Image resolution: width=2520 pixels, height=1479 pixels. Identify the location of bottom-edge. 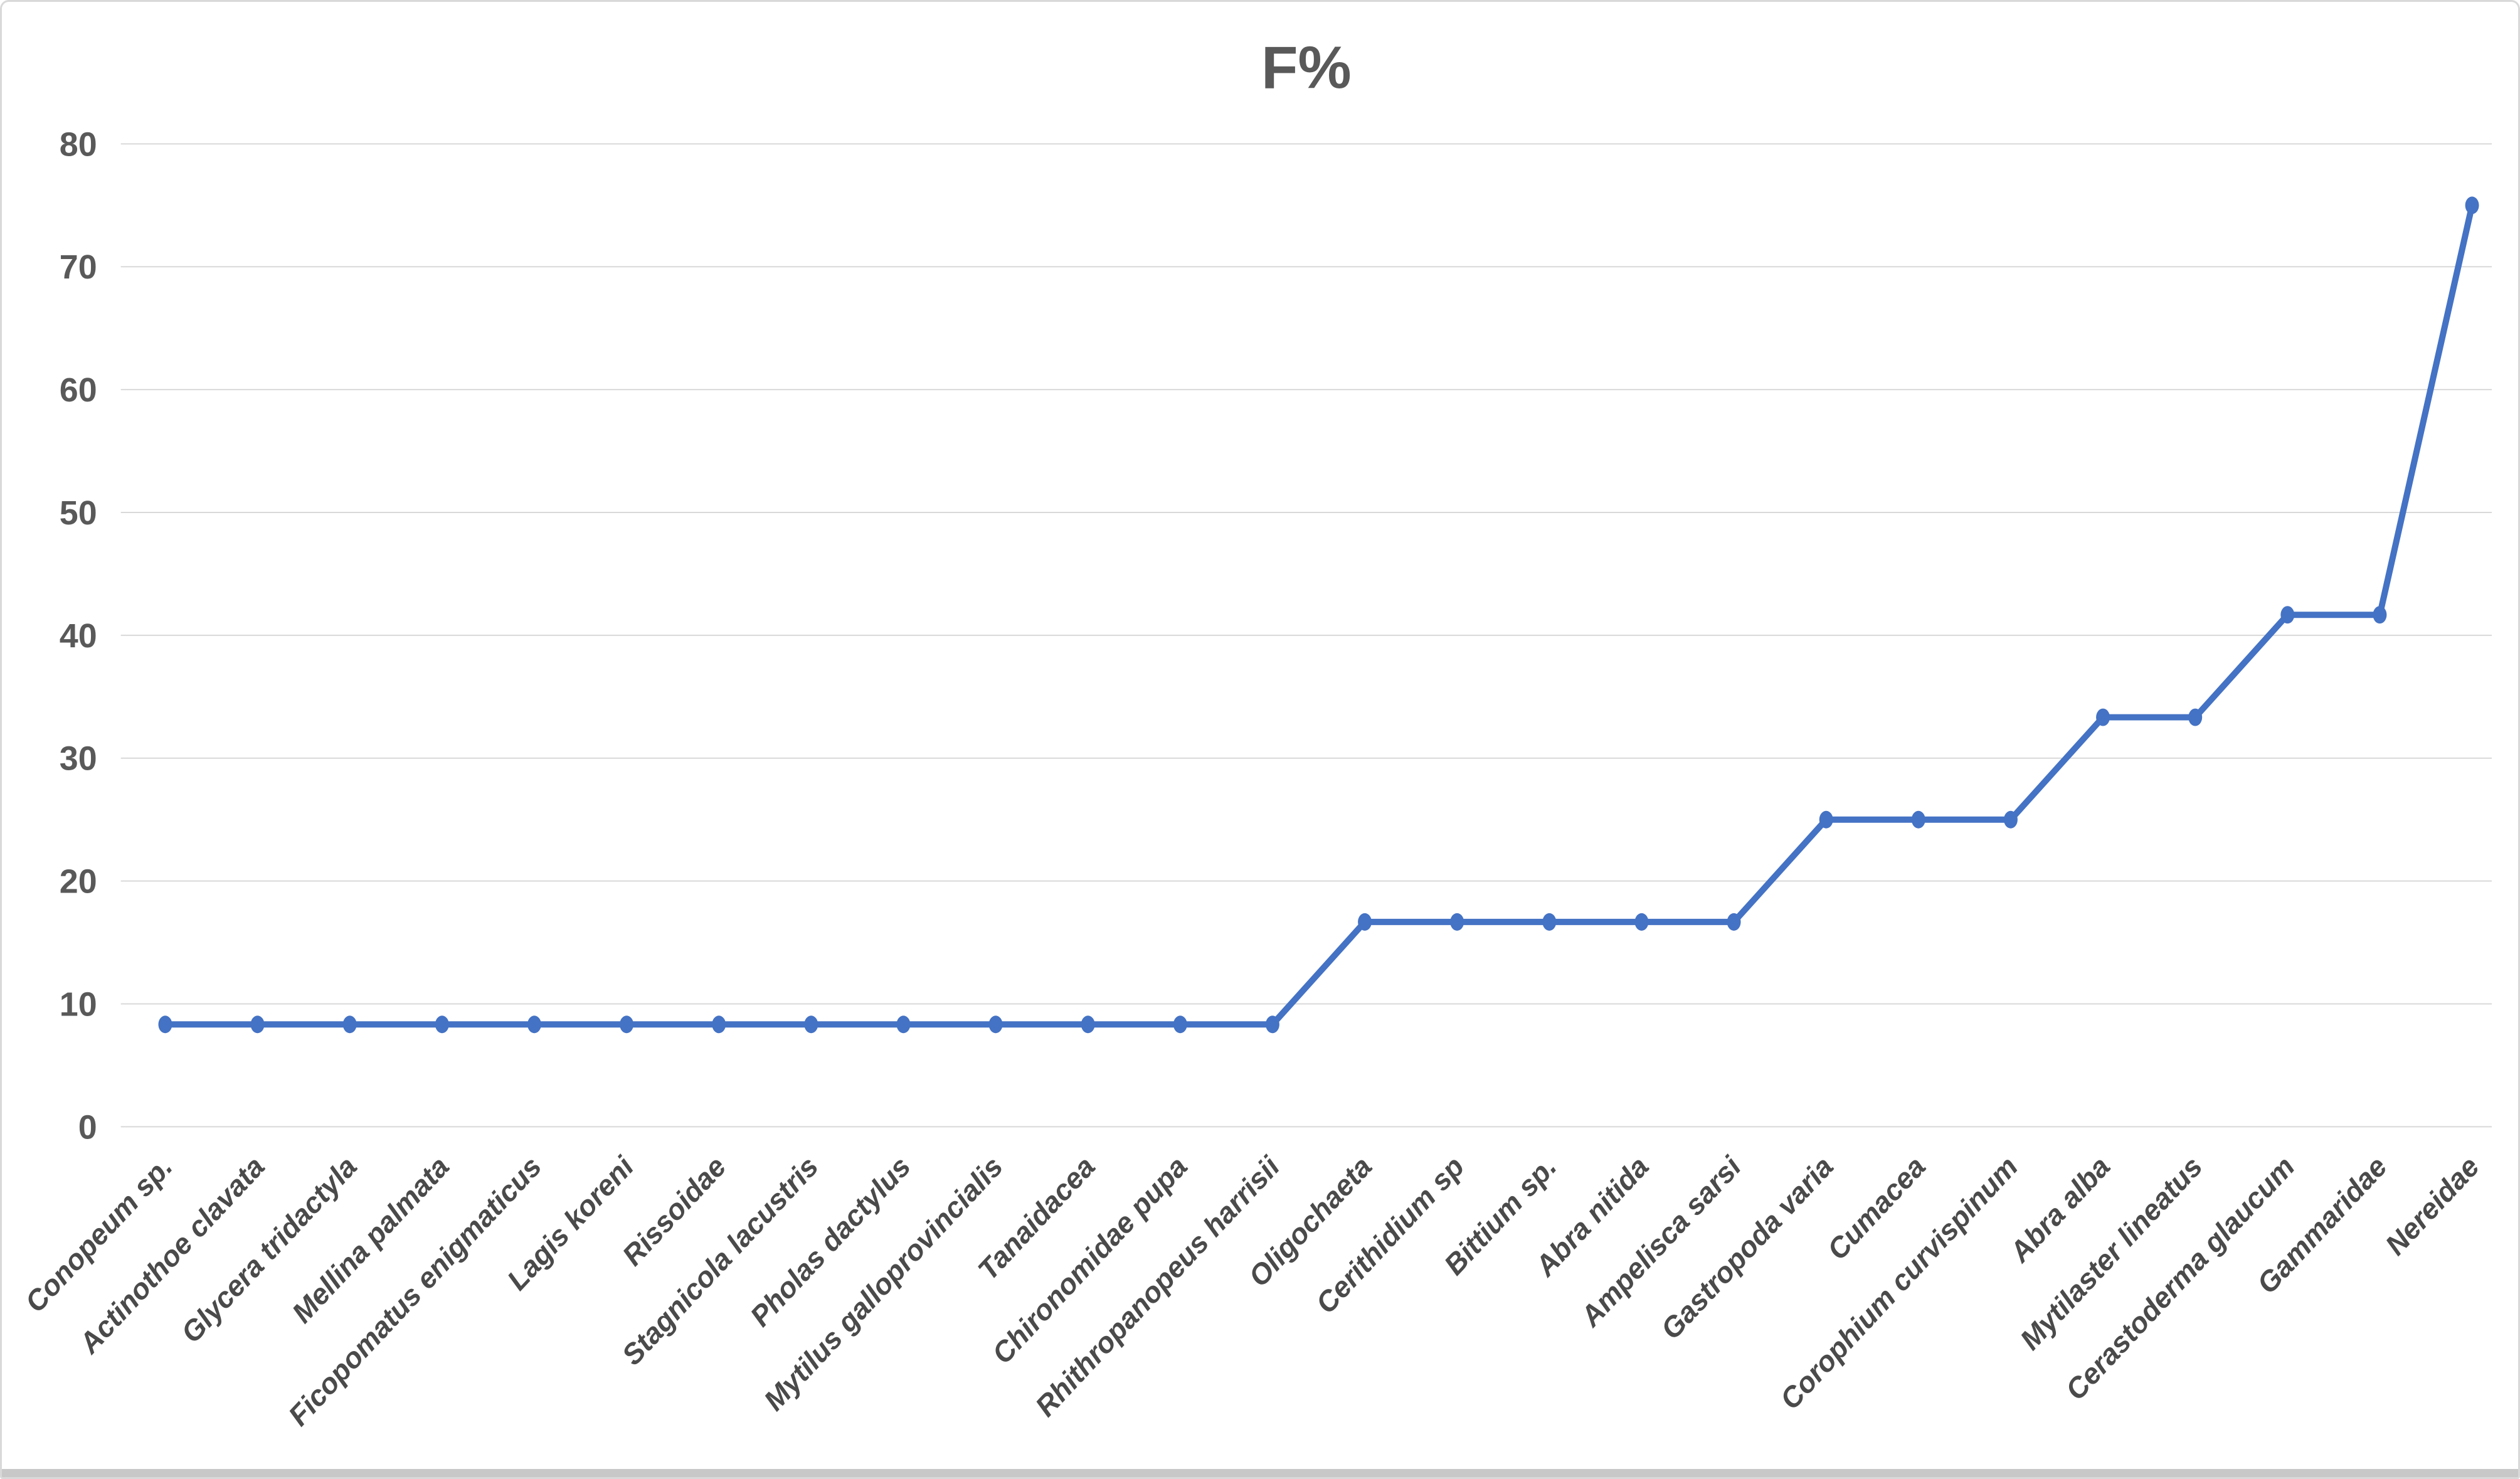
(1260, 1473).